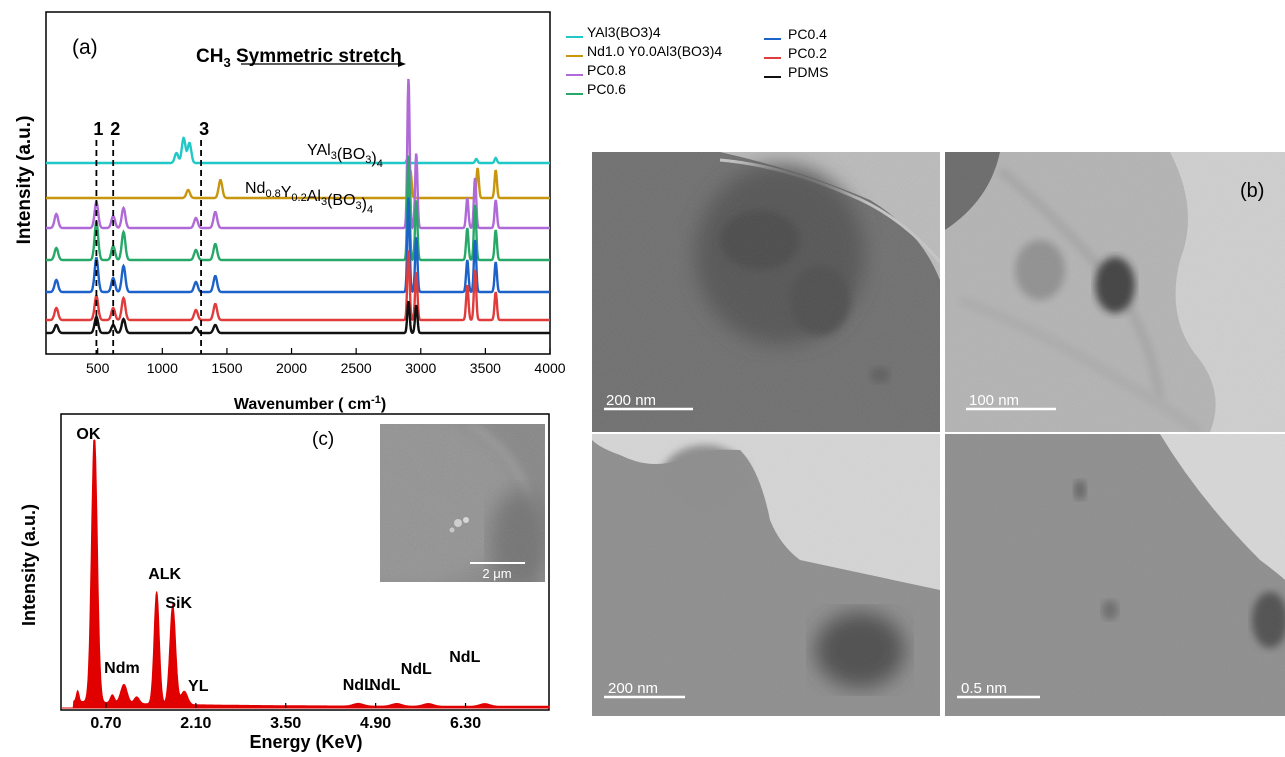 The height and width of the screenshot is (757, 1285). I want to click on panel-a-x-tick-label: 3000, so click(420, 368).